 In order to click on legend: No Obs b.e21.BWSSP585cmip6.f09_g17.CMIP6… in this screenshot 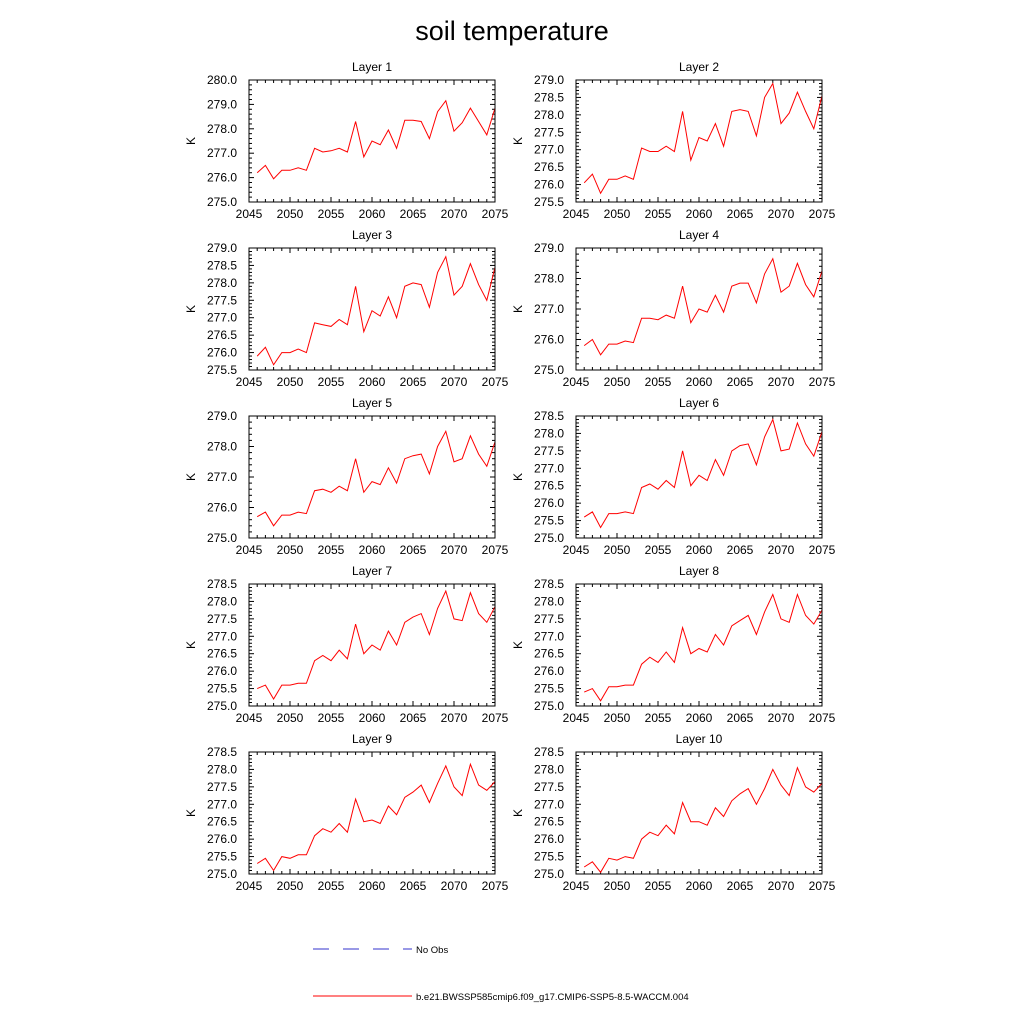, I will do `click(501, 974)`.